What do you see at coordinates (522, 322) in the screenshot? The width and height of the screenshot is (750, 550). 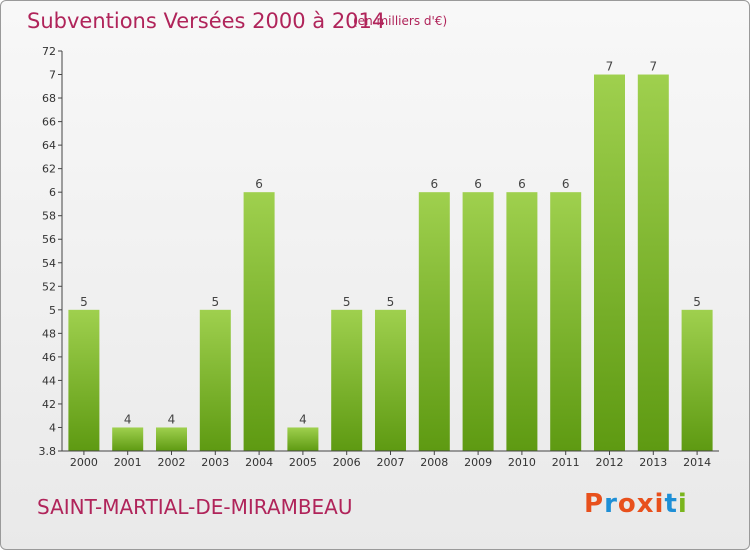 I see `bar-2010` at bounding box center [522, 322].